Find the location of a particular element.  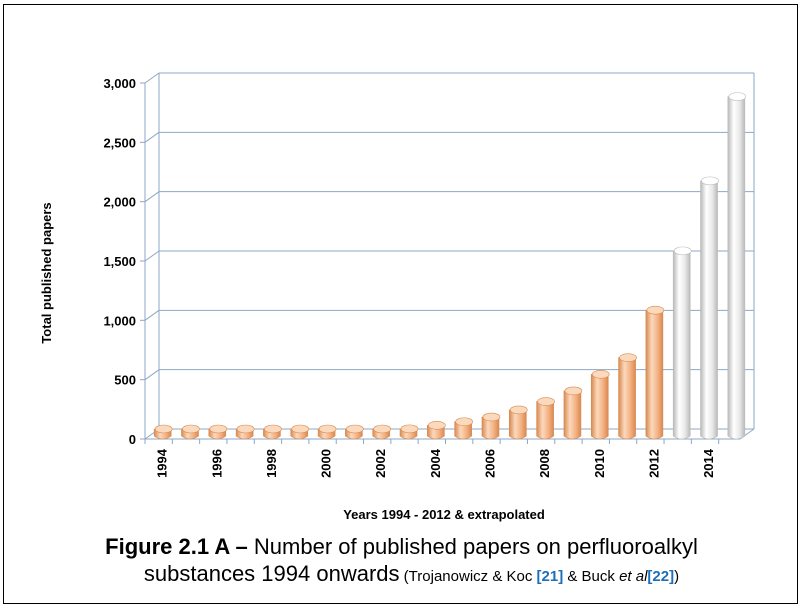

bar-2010 is located at coordinates (600, 404).